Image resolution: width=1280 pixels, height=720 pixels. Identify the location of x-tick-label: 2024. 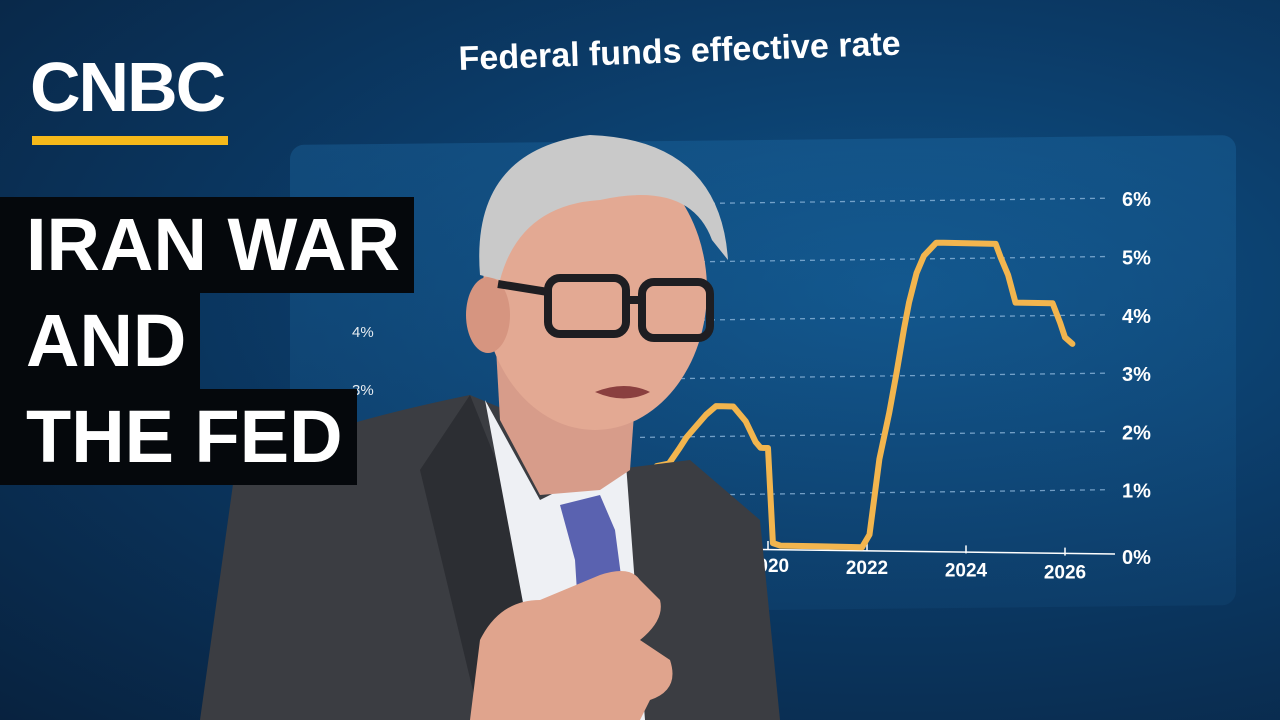
(966, 570).